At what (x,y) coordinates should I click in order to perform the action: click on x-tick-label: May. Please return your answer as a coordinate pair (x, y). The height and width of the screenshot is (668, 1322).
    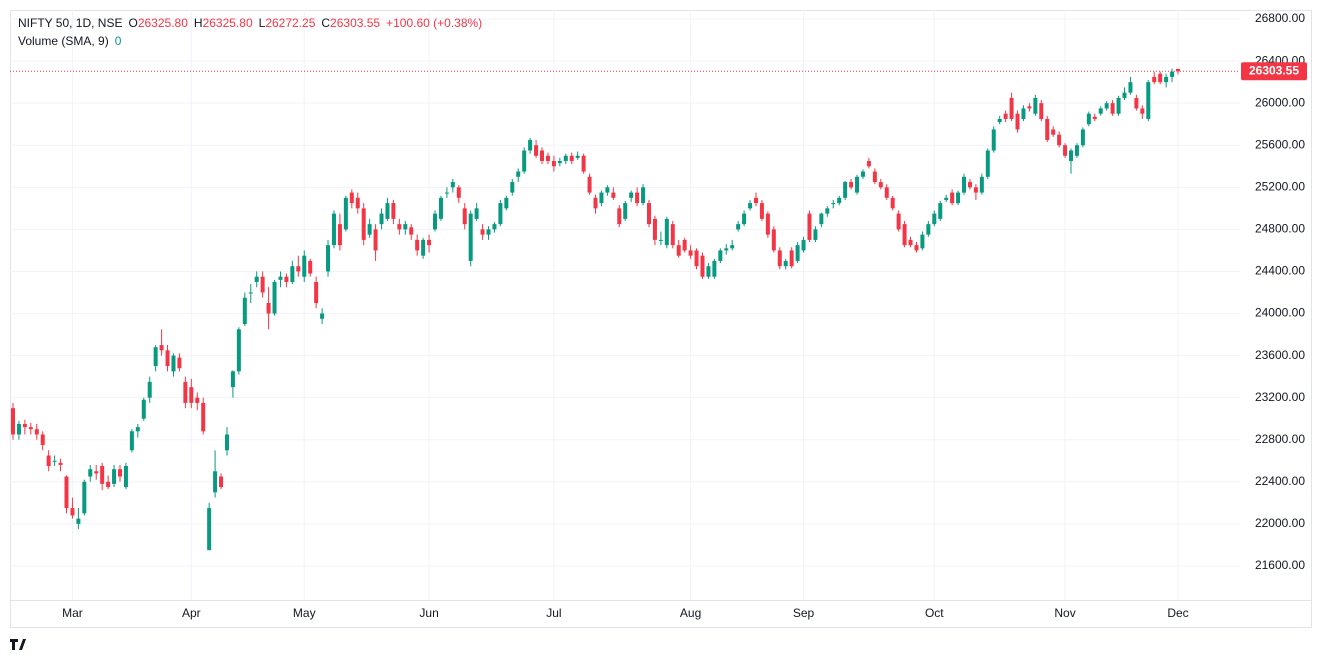
    Looking at the image, I should click on (304, 613).